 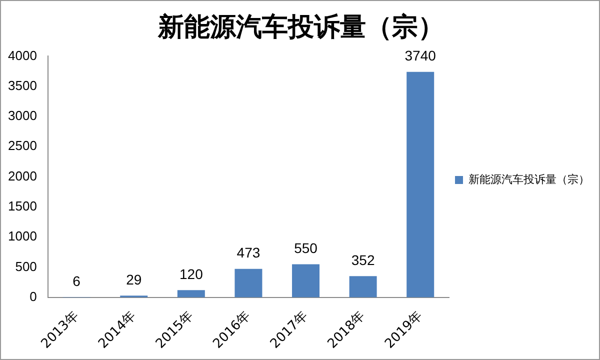 What do you see at coordinates (191, 274) in the screenshot?
I see `data-label: 120` at bounding box center [191, 274].